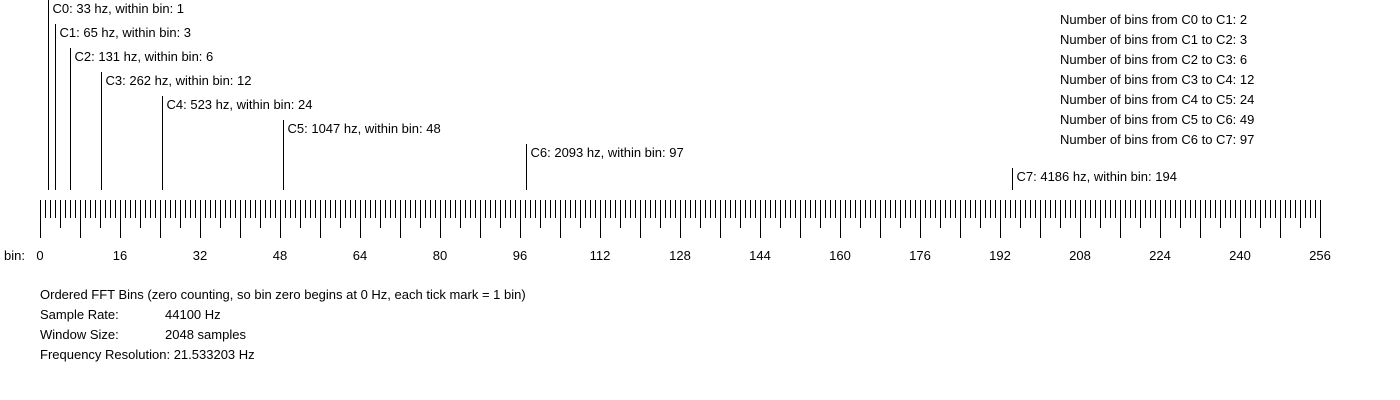  I want to click on summary-line: Number of bins from C4 to C5: 24, so click(1157, 99).